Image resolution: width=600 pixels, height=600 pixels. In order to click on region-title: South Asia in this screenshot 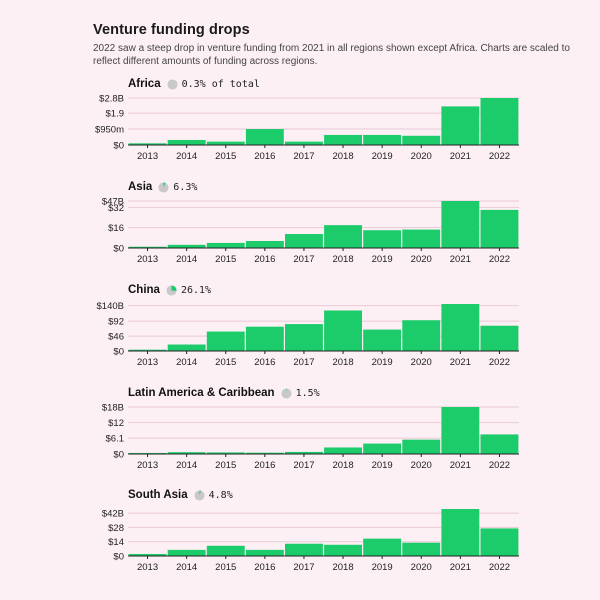, I will do `click(158, 495)`.